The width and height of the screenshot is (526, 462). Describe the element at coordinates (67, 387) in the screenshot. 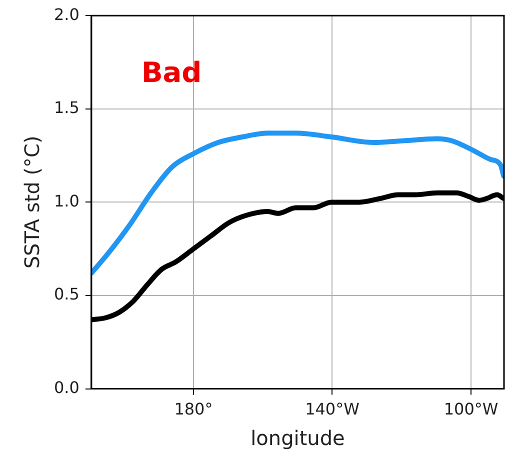

I see `y-tick-label: 0.0` at that location.